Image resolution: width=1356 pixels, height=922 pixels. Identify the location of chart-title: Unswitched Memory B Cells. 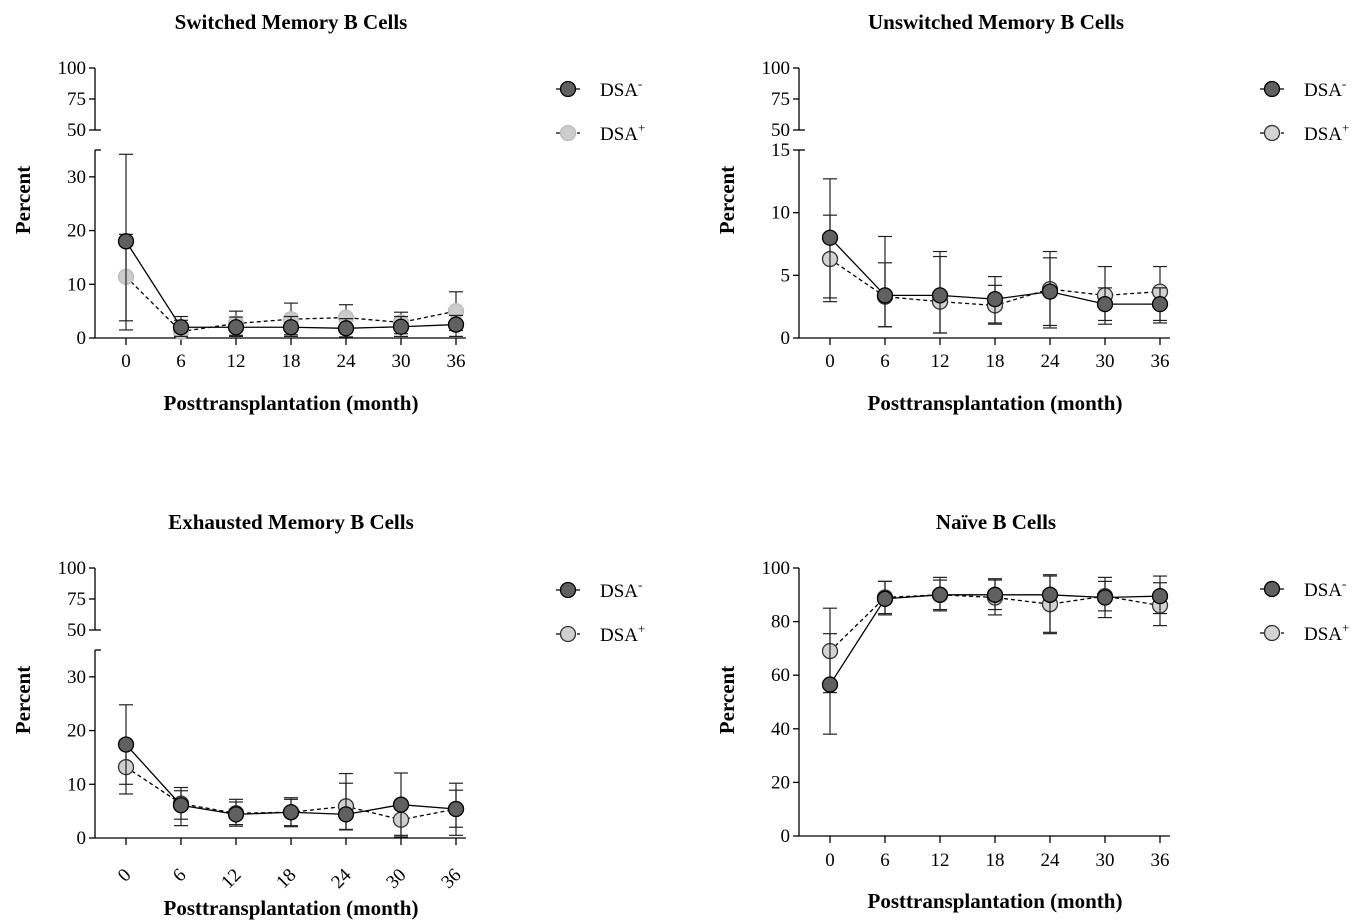
(996, 22).